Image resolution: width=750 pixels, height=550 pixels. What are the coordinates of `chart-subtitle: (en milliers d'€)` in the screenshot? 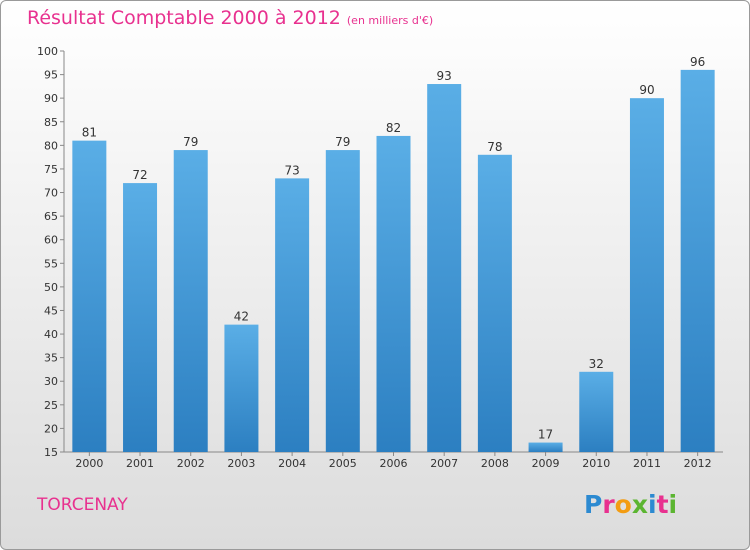 It's located at (390, 20).